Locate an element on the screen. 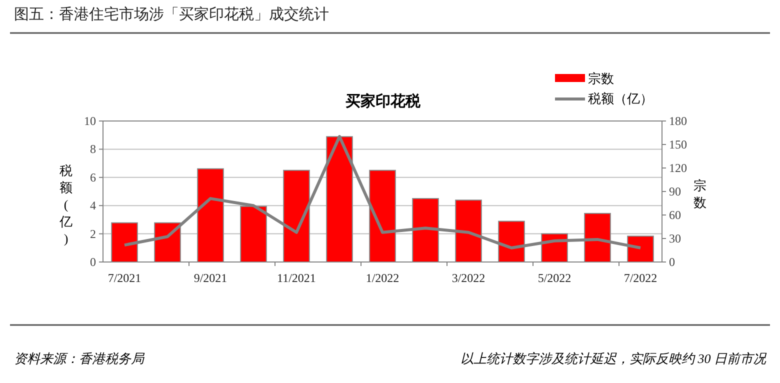 Image resolution: width=780 pixels, height=383 pixels. x-tick-label: 11/2021 is located at coordinates (296, 278).